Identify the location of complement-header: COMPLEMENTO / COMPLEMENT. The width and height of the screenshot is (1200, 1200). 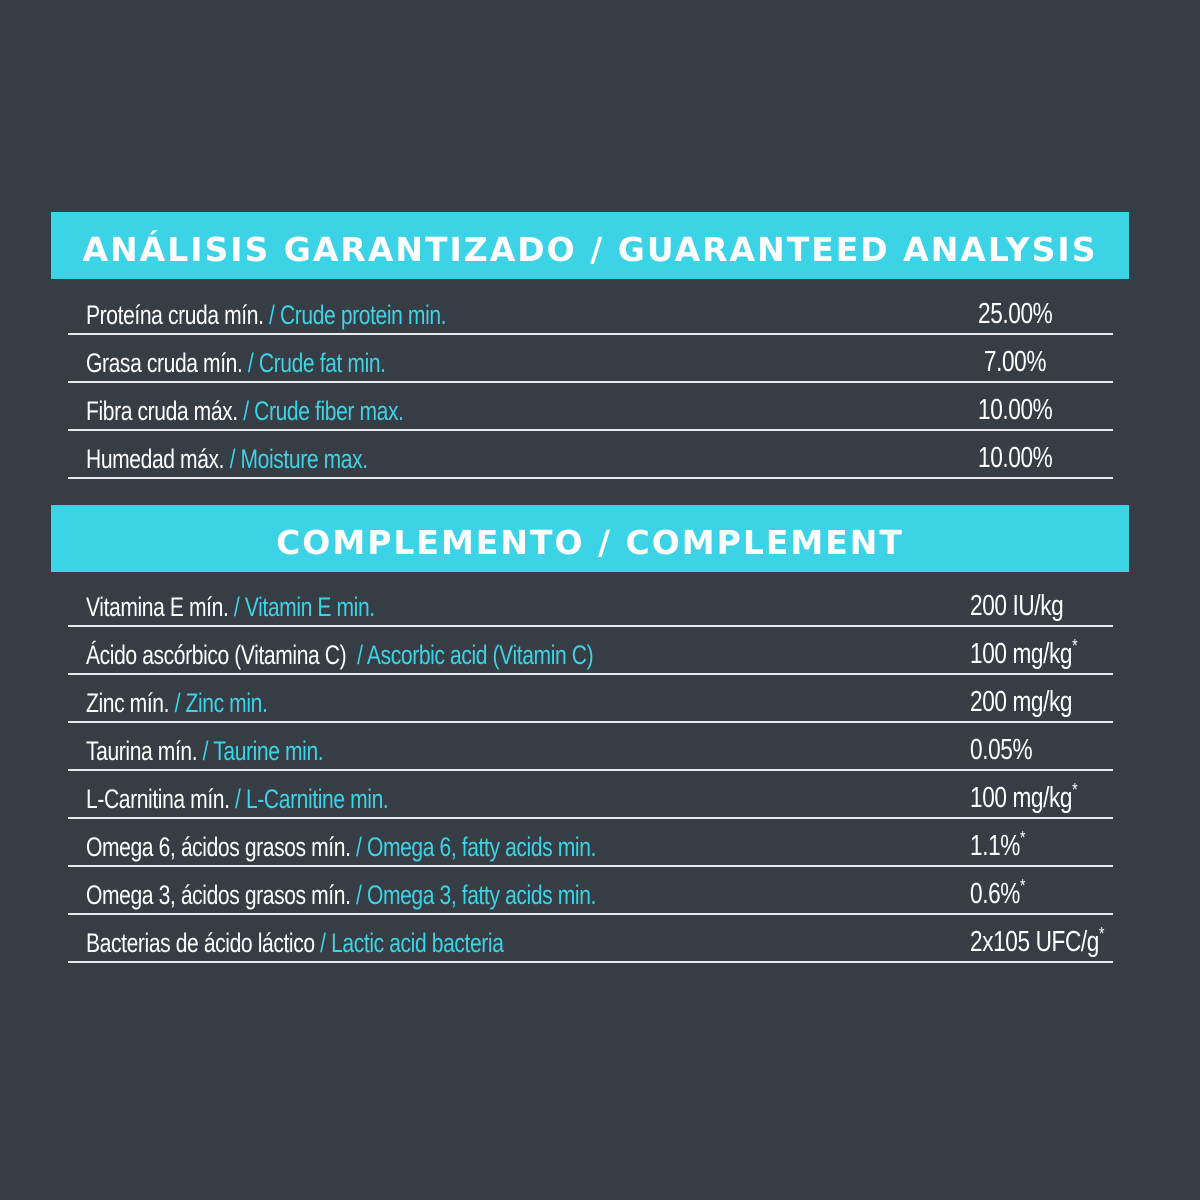
(590, 538).